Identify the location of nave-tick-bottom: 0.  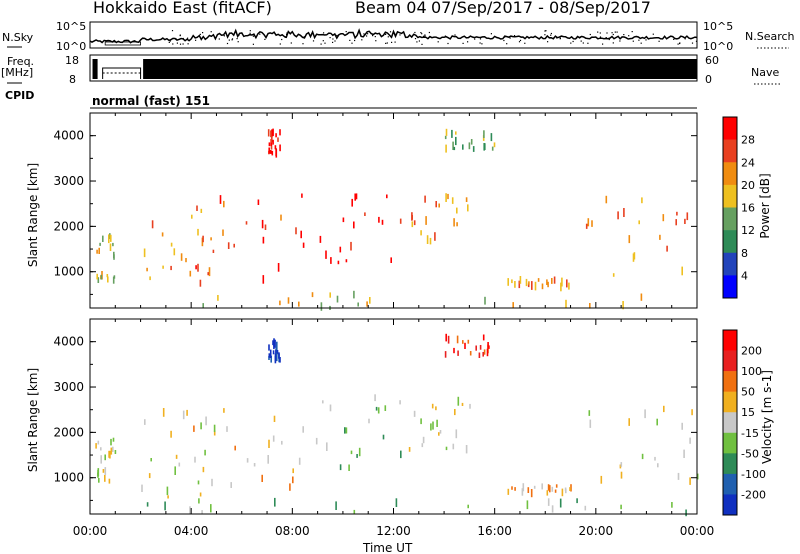
(708, 79).